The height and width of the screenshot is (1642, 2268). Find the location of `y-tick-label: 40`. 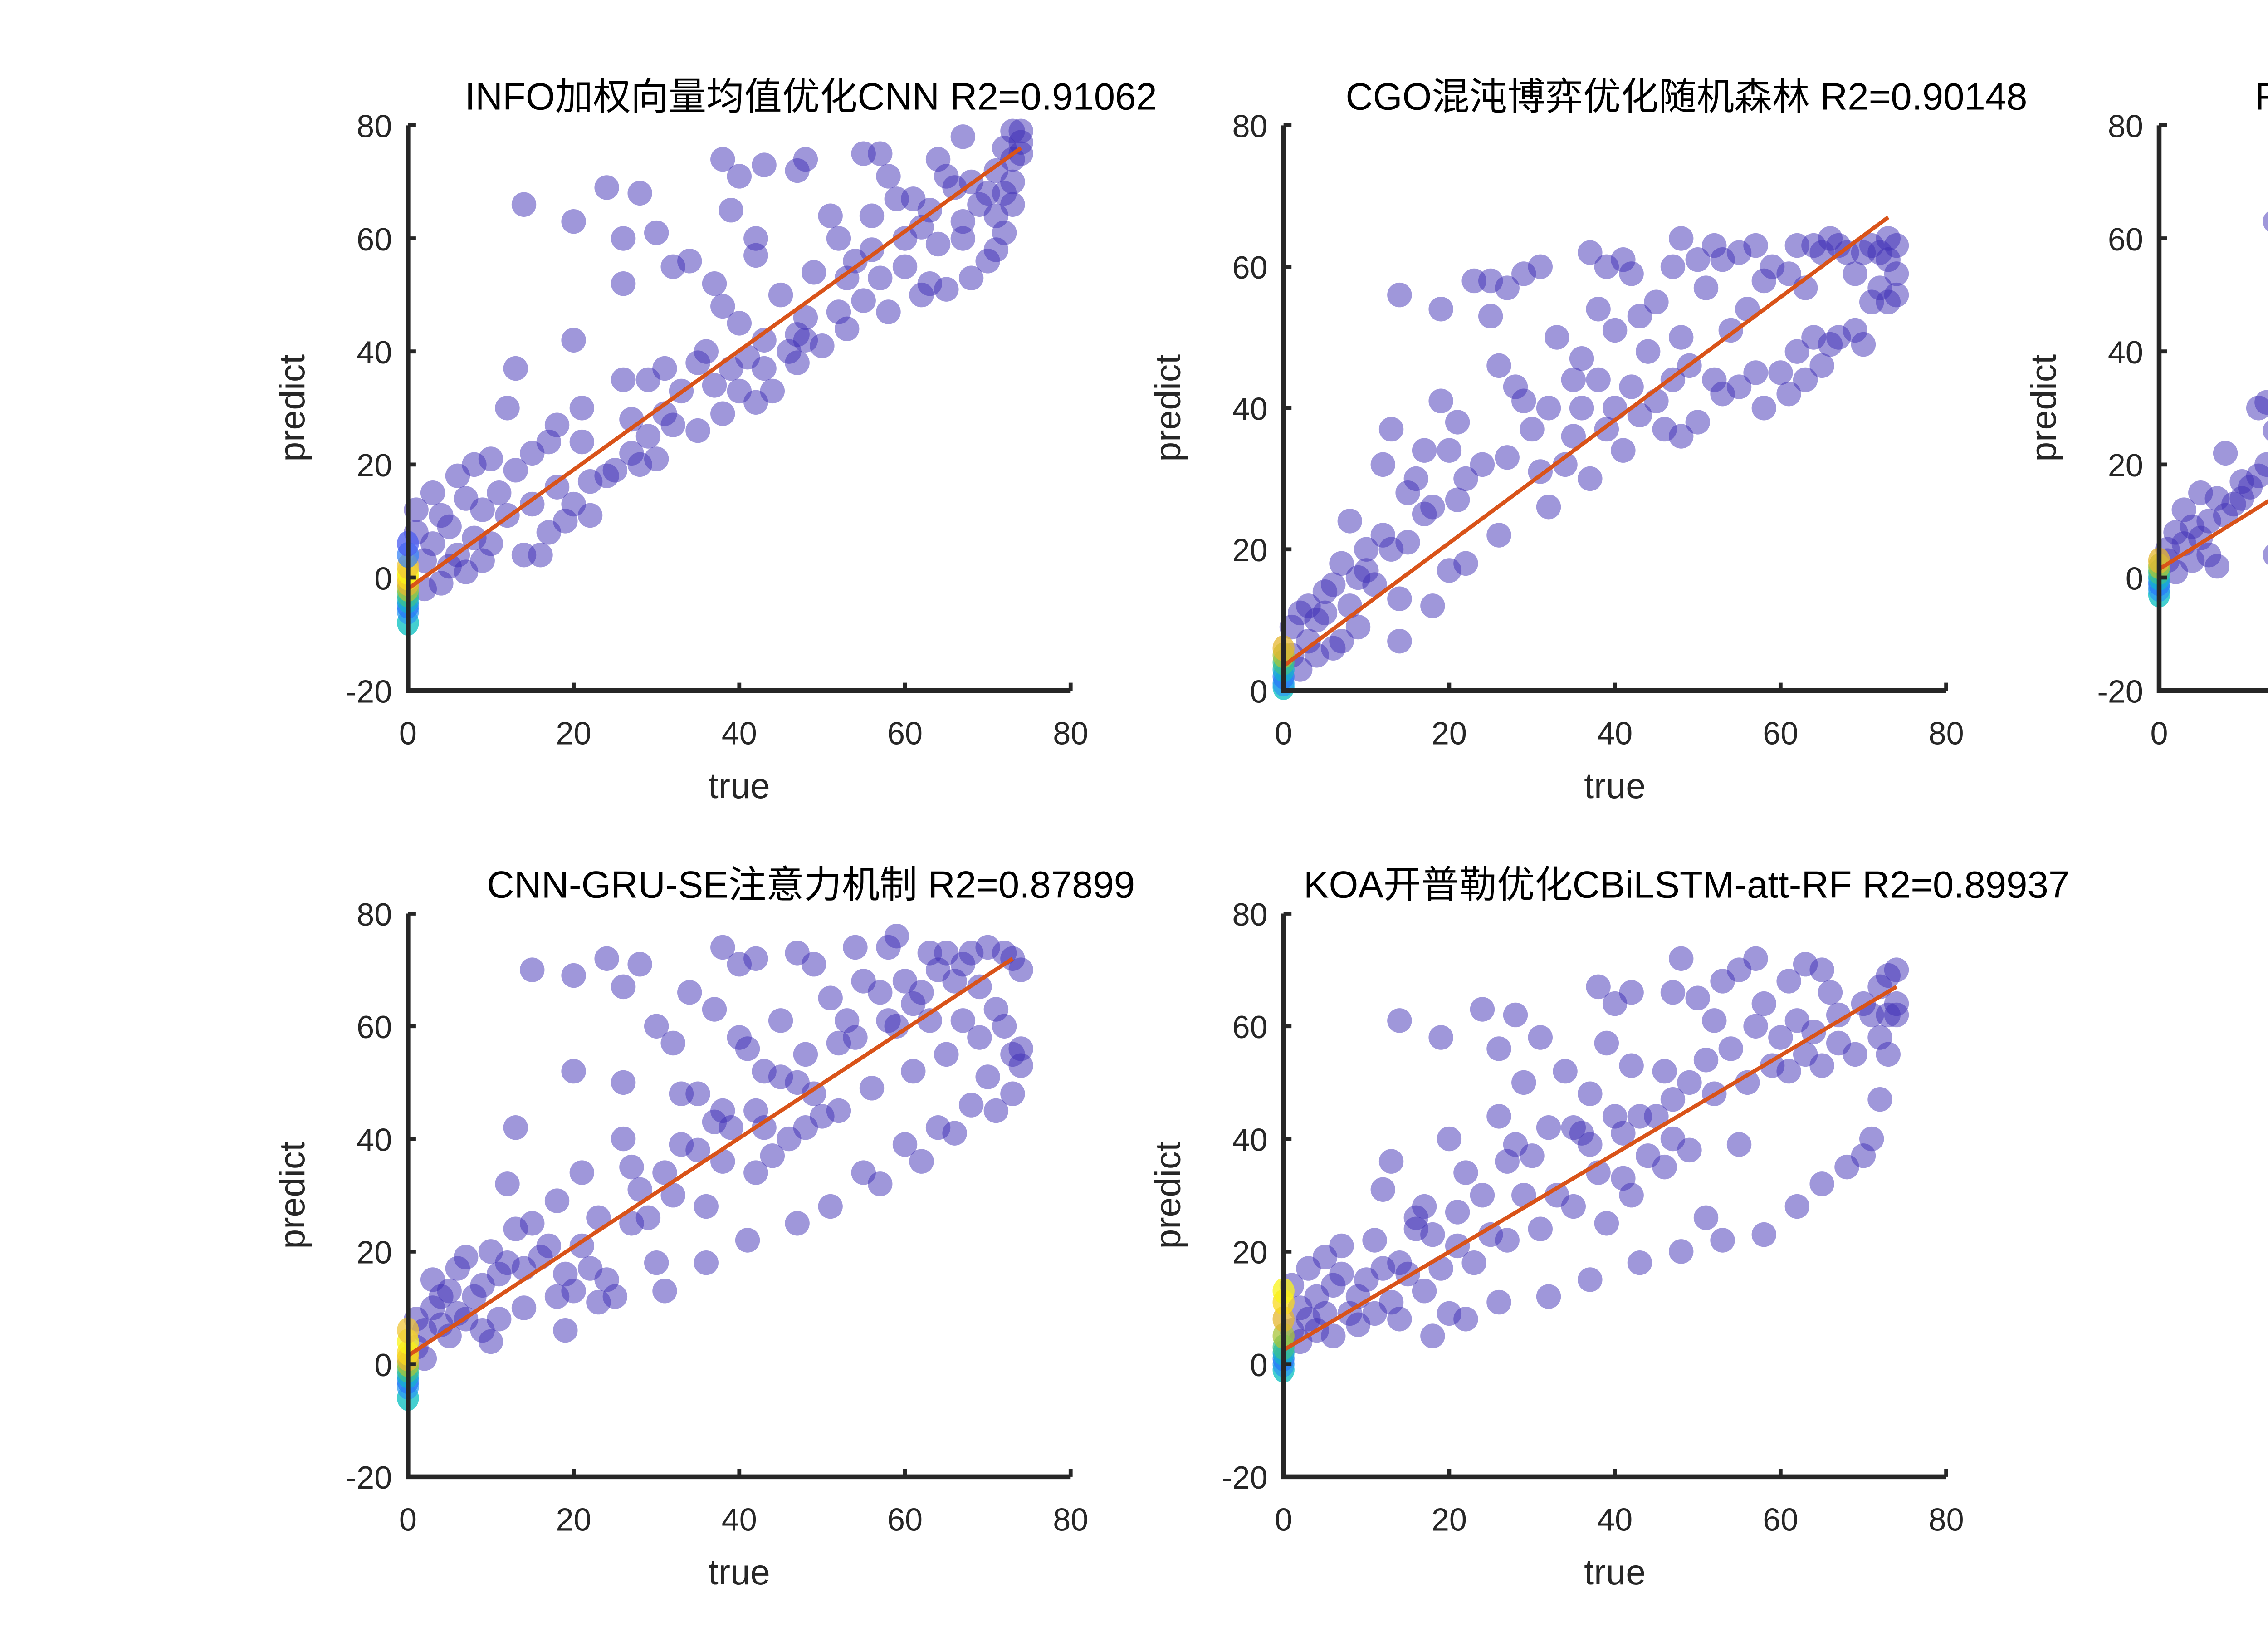

y-tick-label: 40 is located at coordinates (1250, 1139).